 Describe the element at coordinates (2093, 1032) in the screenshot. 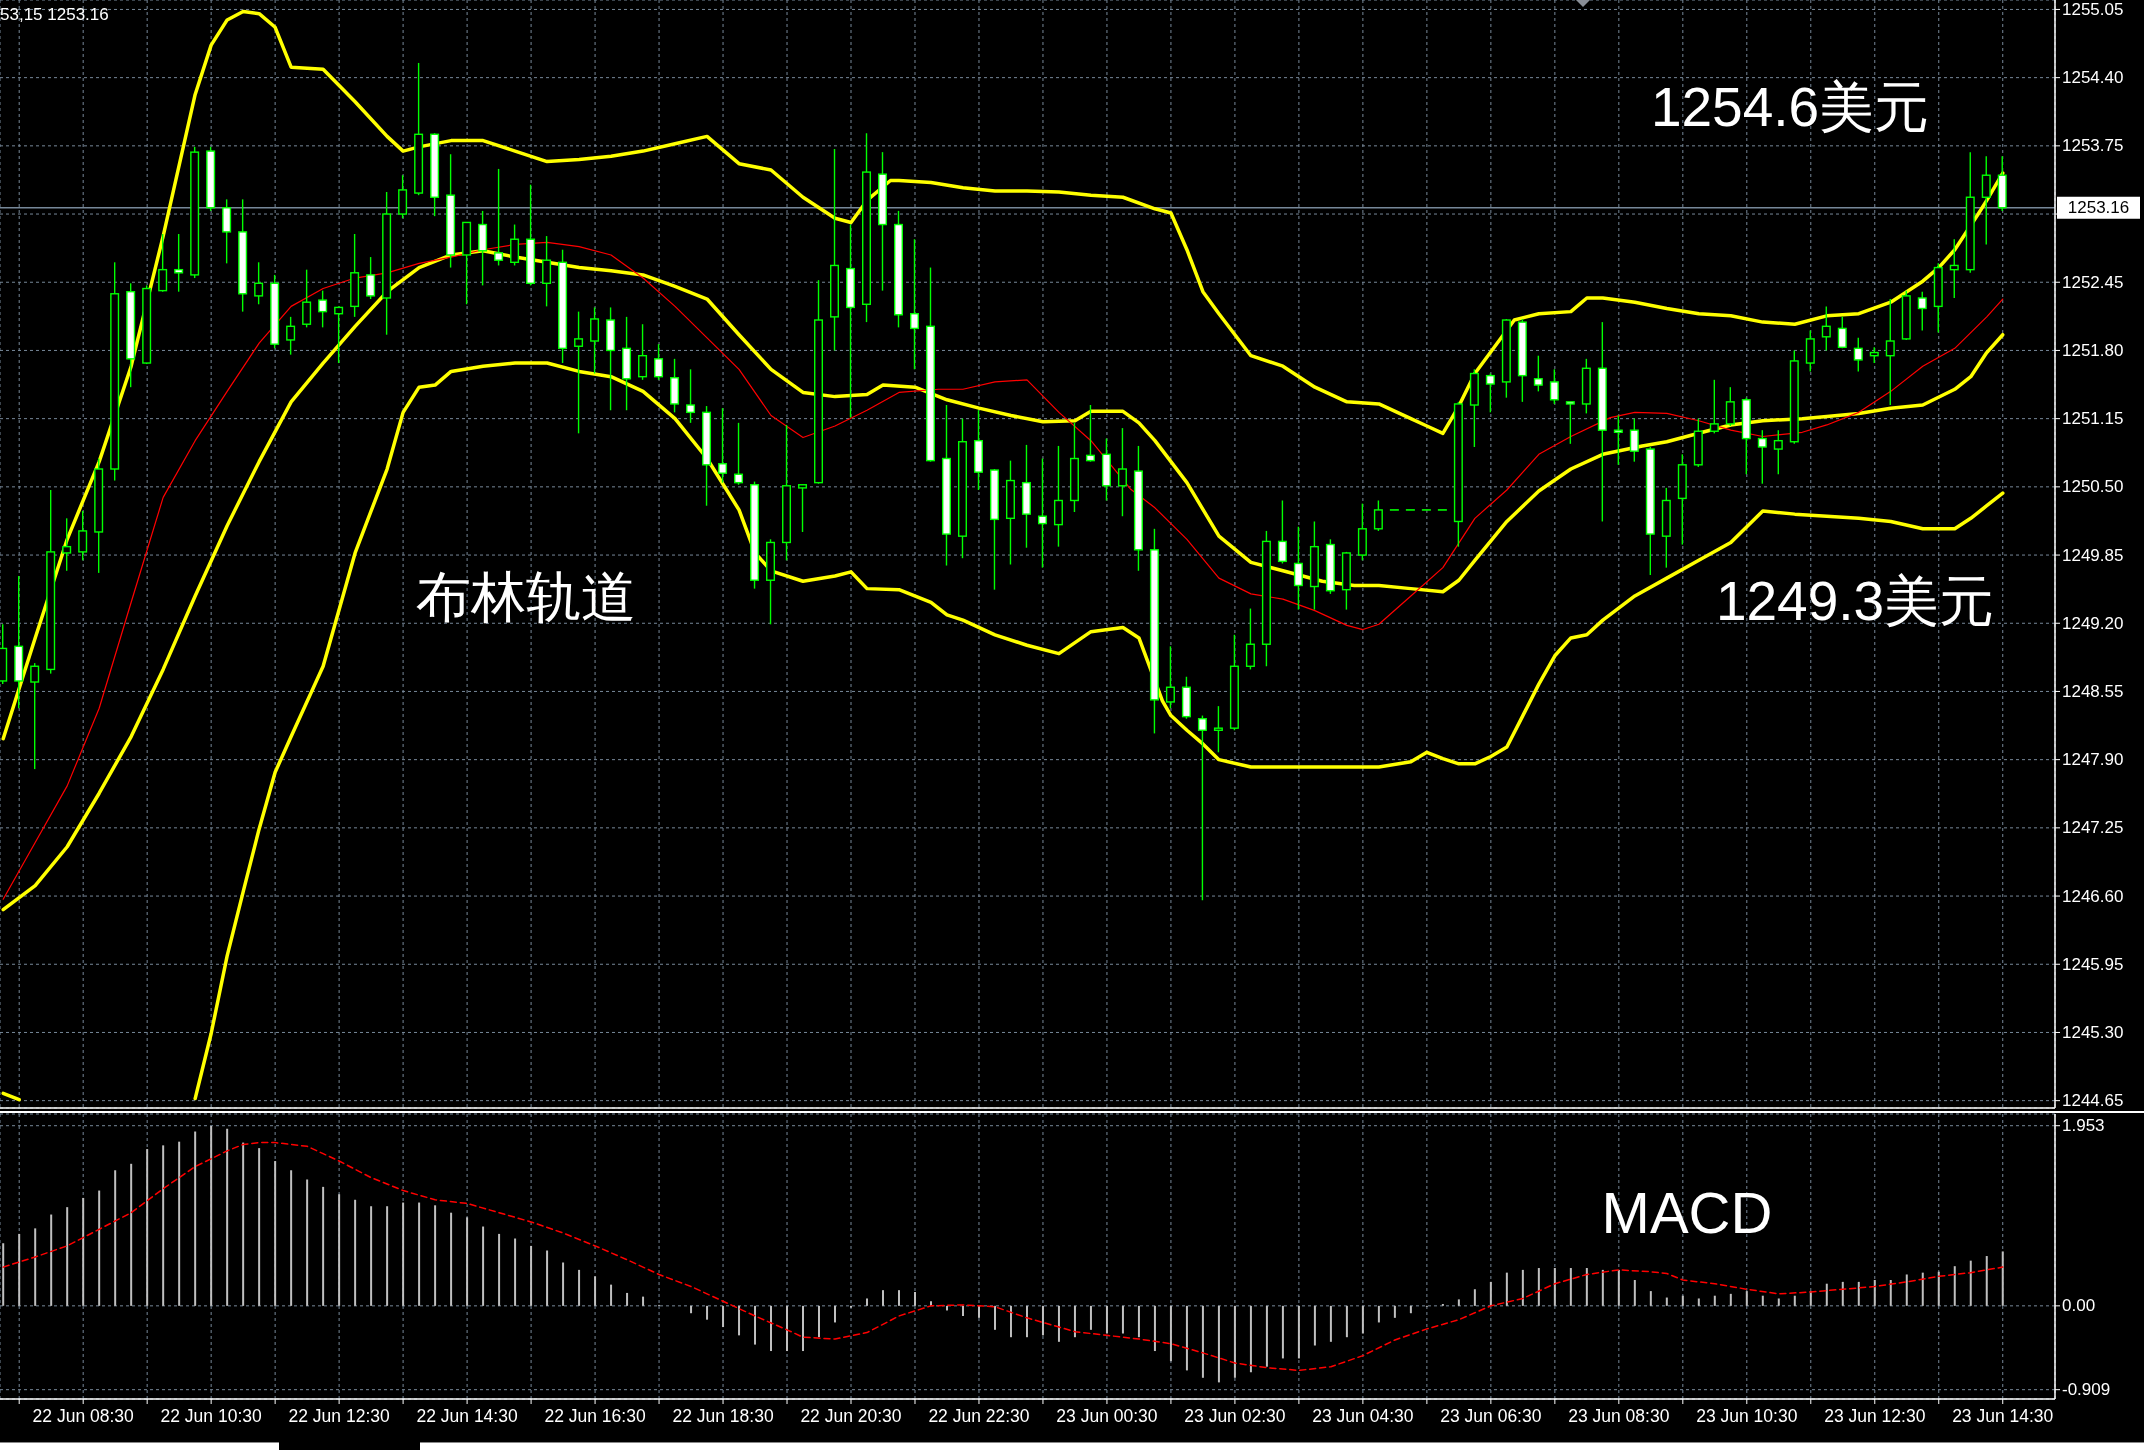

I see `y-tick-label: 1245.30` at that location.